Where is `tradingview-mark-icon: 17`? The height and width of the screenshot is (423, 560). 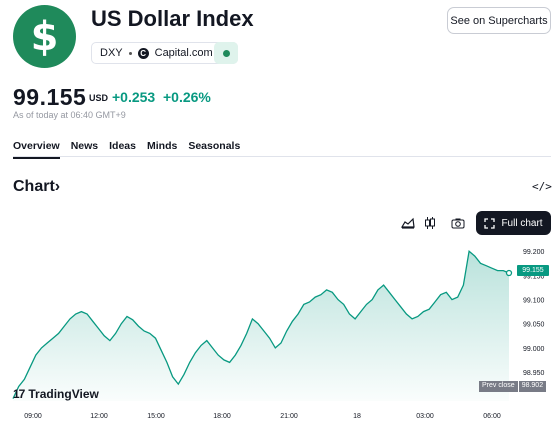
tradingview-mark-icon: 17 is located at coordinates (19, 394).